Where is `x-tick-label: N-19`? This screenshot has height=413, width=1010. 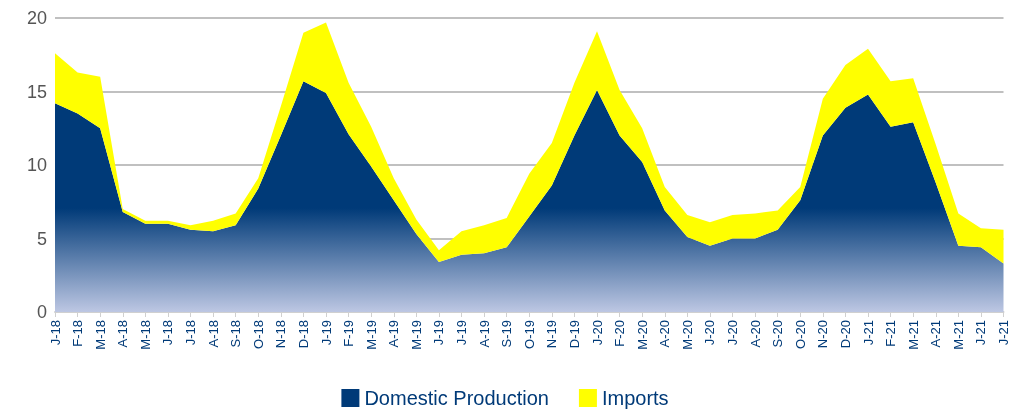
x-tick-label: N-19 is located at coordinates (552, 334).